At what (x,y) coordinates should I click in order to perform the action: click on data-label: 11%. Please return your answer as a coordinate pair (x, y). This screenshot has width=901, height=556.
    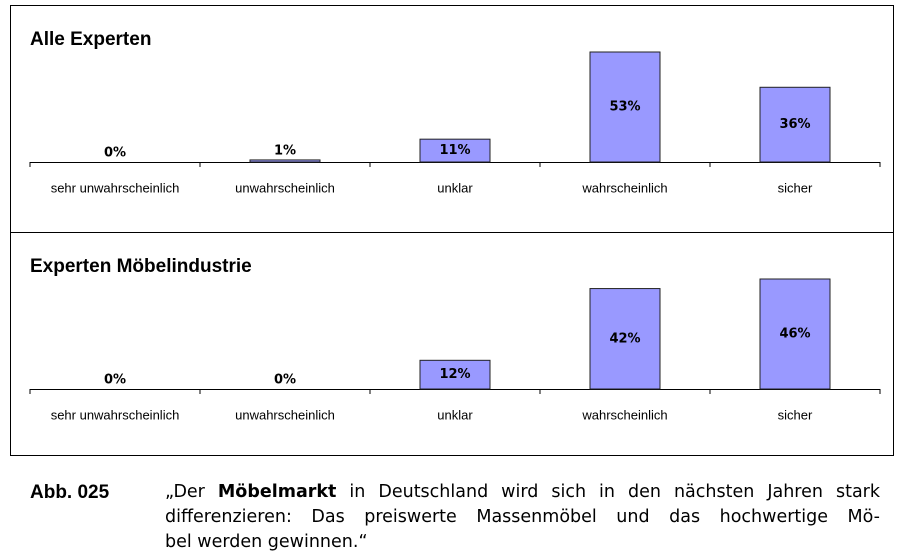
    Looking at the image, I should click on (454, 150).